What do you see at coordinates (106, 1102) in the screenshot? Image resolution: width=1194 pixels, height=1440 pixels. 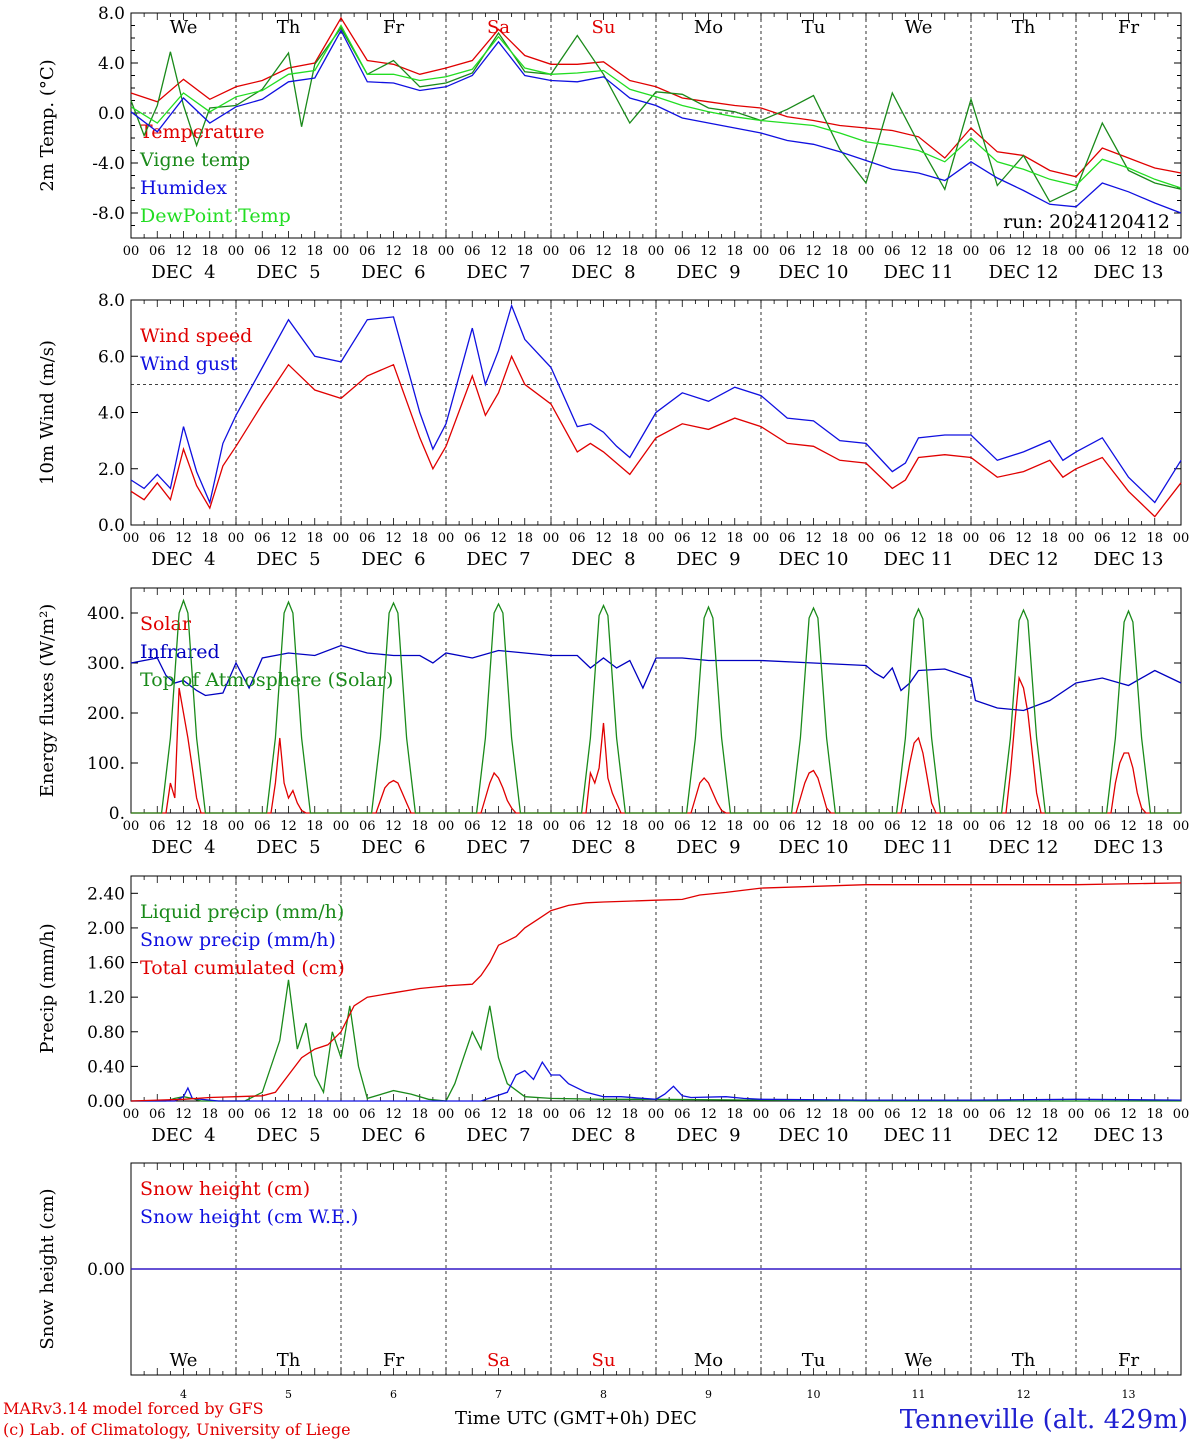 I see `y-tick-label: 0.00` at bounding box center [106, 1102].